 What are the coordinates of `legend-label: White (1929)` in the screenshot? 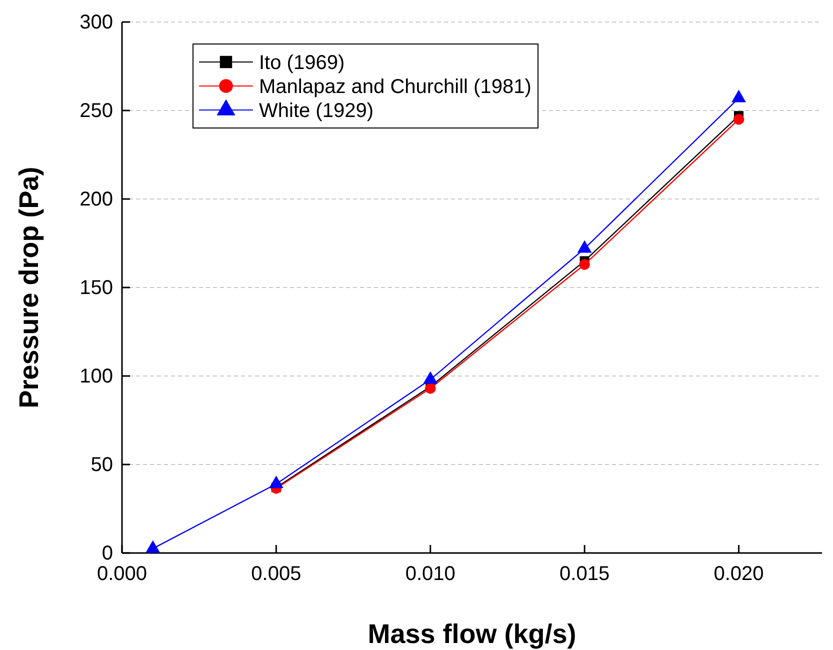 It's located at (316, 111).